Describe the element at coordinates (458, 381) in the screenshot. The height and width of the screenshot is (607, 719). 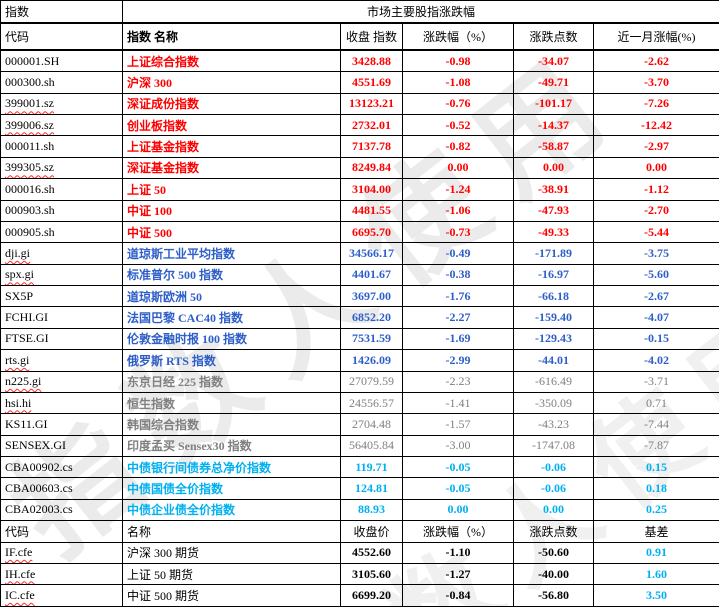
I see `pct-change-cell: -2.23` at that location.